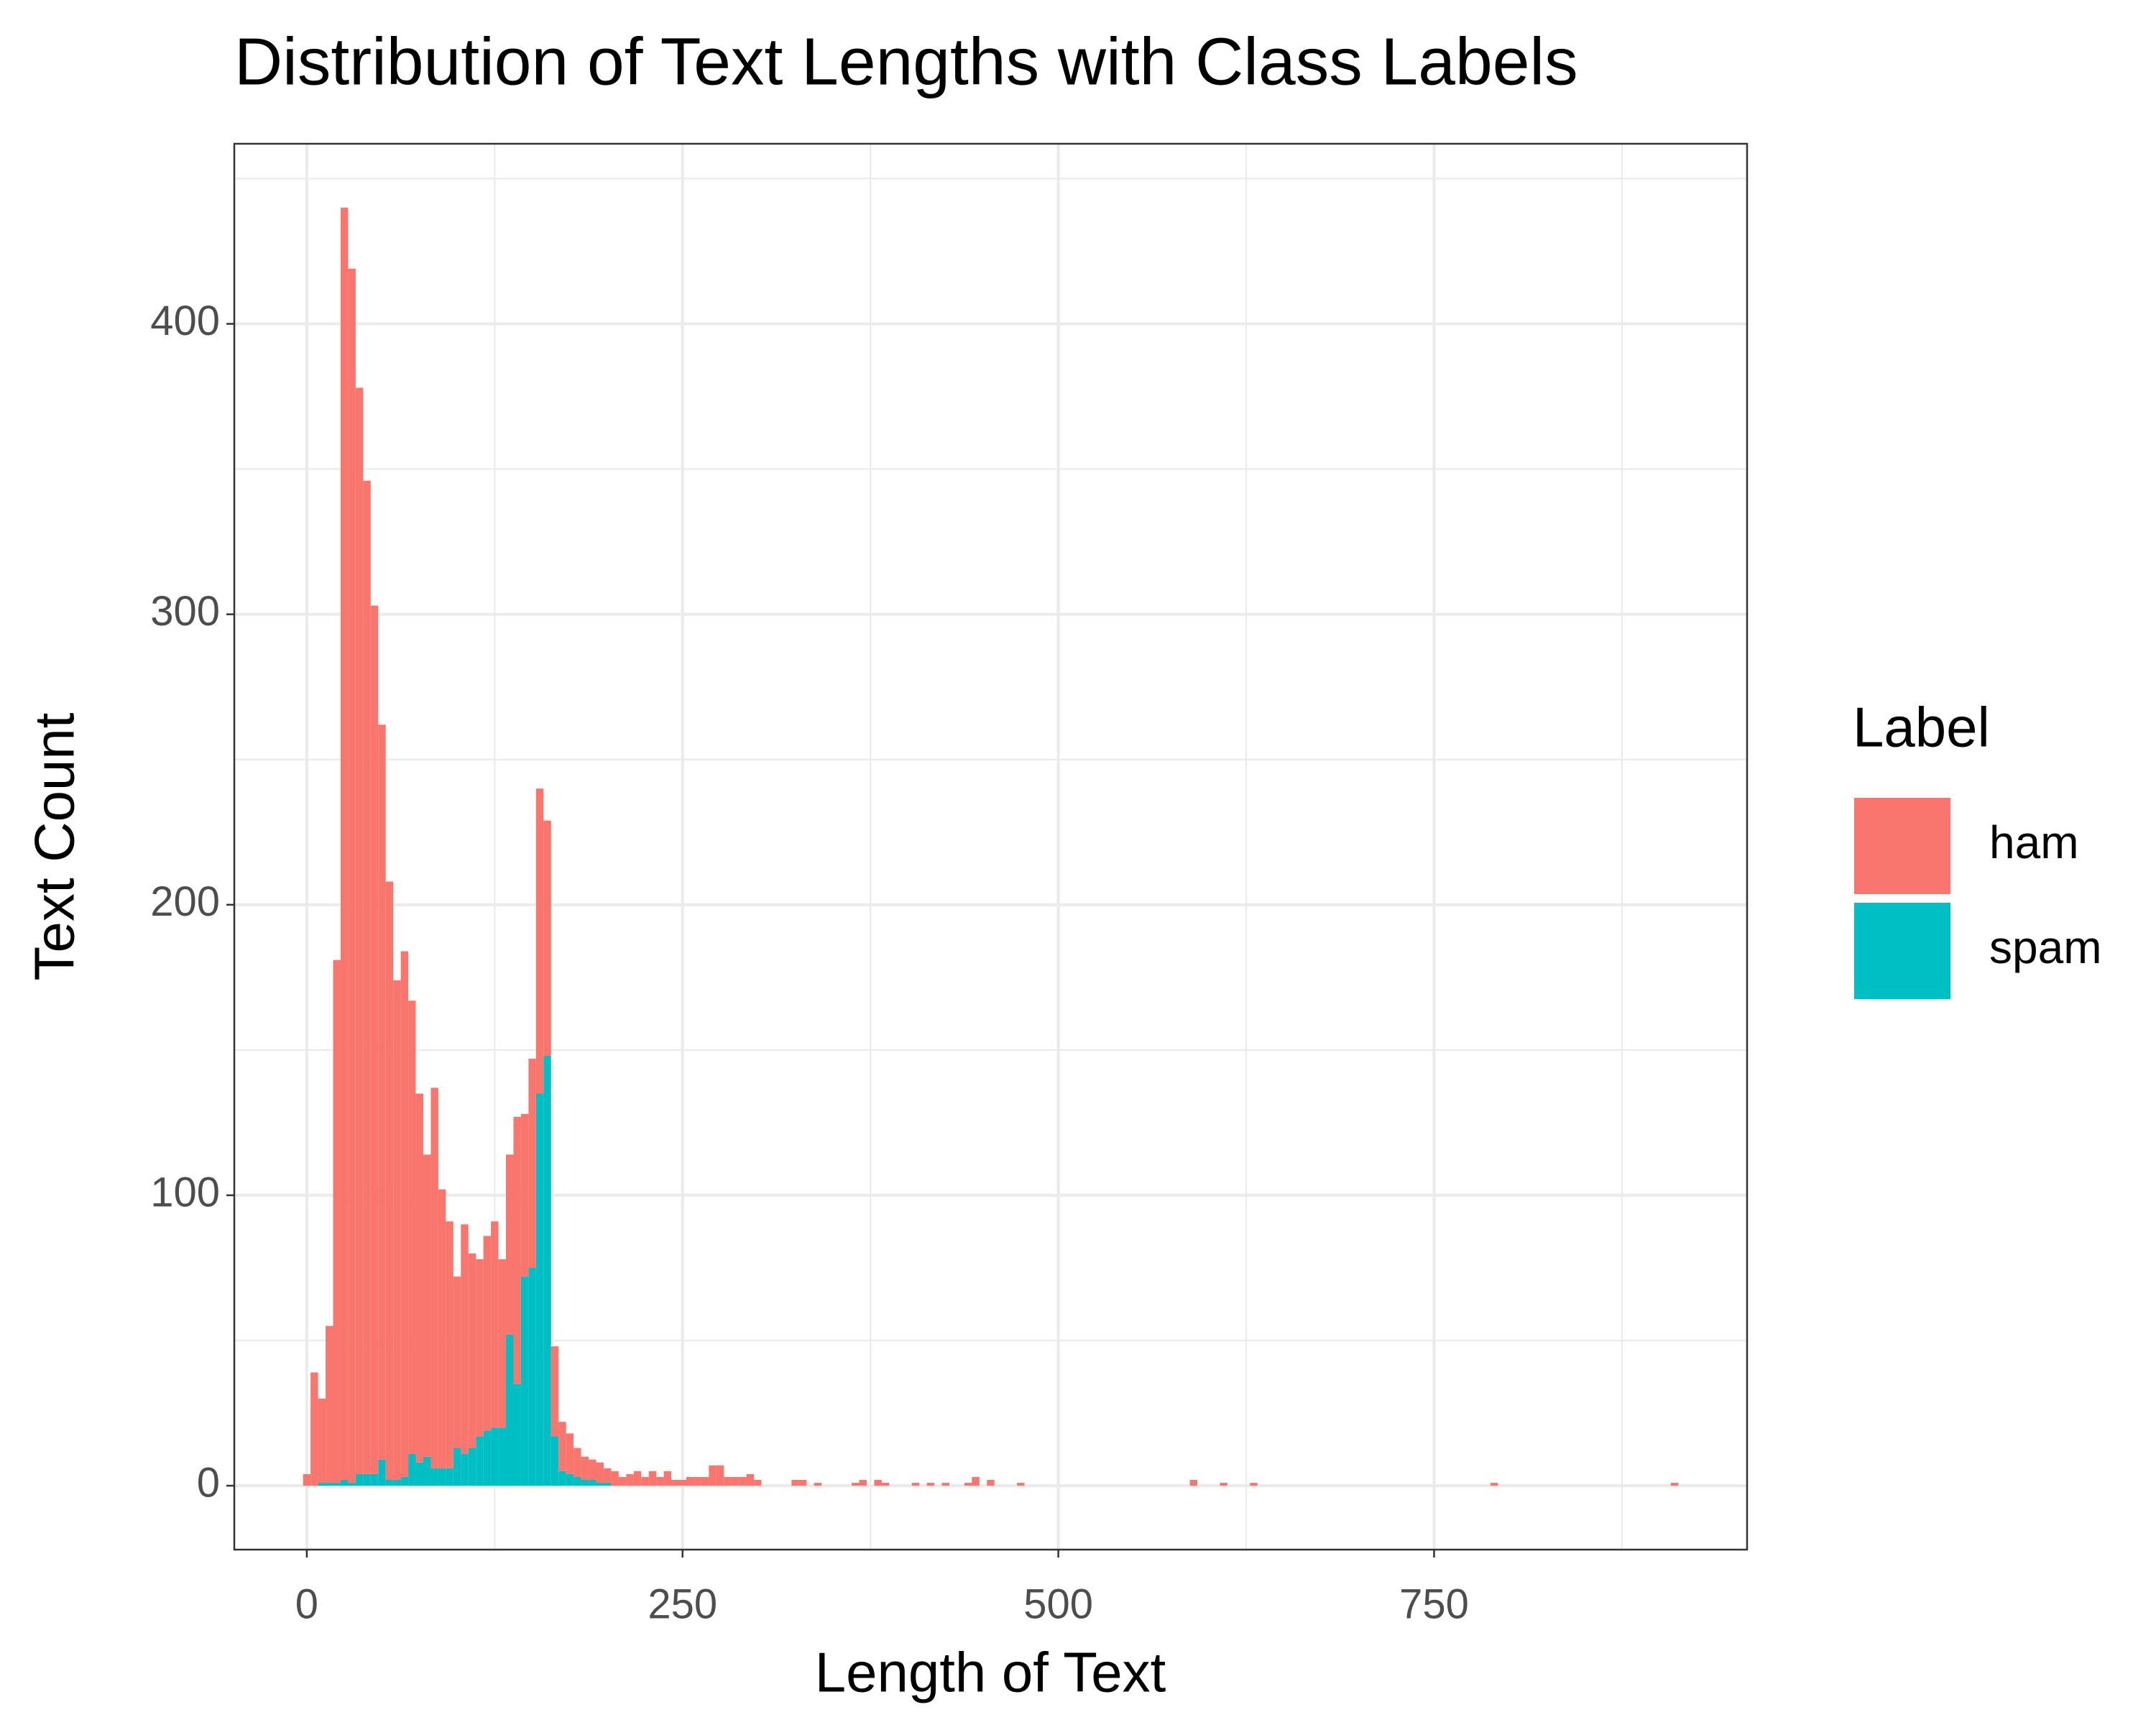 This screenshot has height=1725, width=2156. What do you see at coordinates (1921, 727) in the screenshot?
I see `legend-title: Label` at bounding box center [1921, 727].